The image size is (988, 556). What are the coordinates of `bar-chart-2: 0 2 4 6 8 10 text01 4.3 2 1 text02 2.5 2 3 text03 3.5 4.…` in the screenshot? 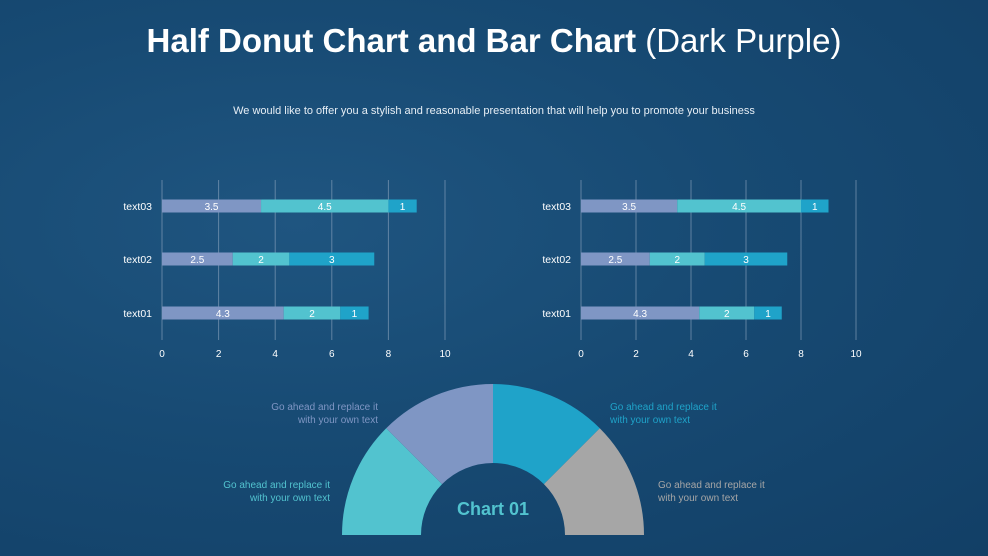 It's located at (702, 270).